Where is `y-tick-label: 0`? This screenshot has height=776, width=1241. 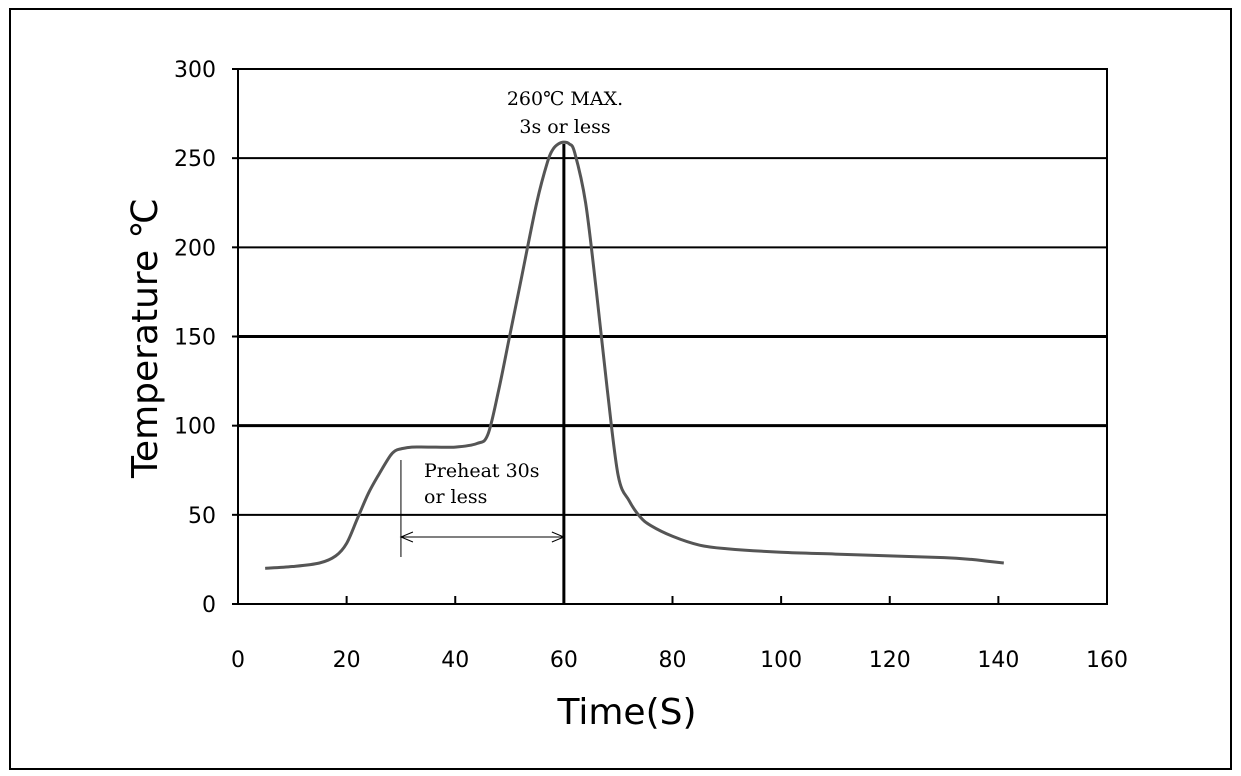 y-tick-label: 0 is located at coordinates (209, 605).